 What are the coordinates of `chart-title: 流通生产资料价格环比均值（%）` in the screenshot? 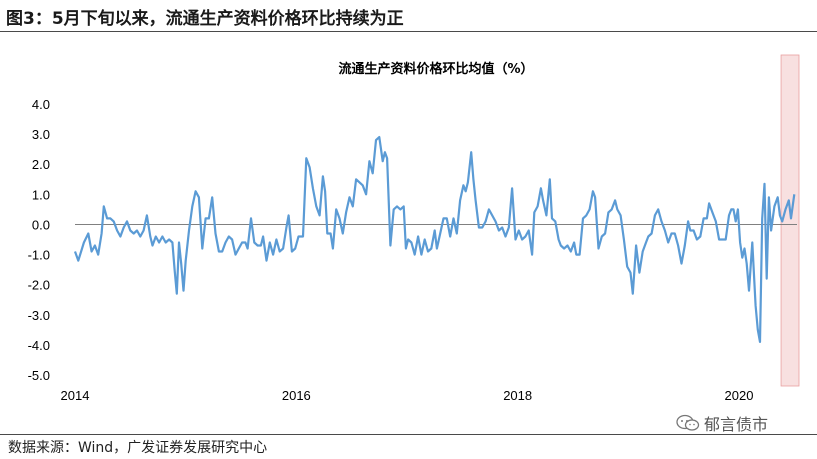 It's located at (435, 69).